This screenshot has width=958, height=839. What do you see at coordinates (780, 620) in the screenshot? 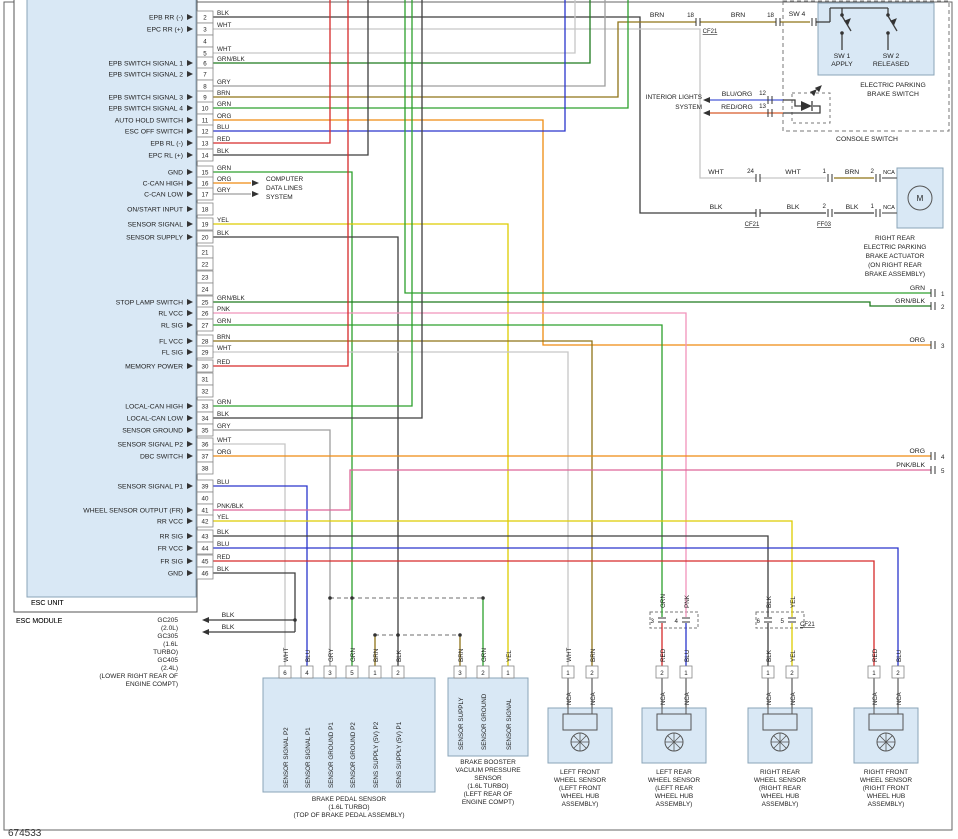
I see `rrw-inline-connector-box` at bounding box center [780, 620].